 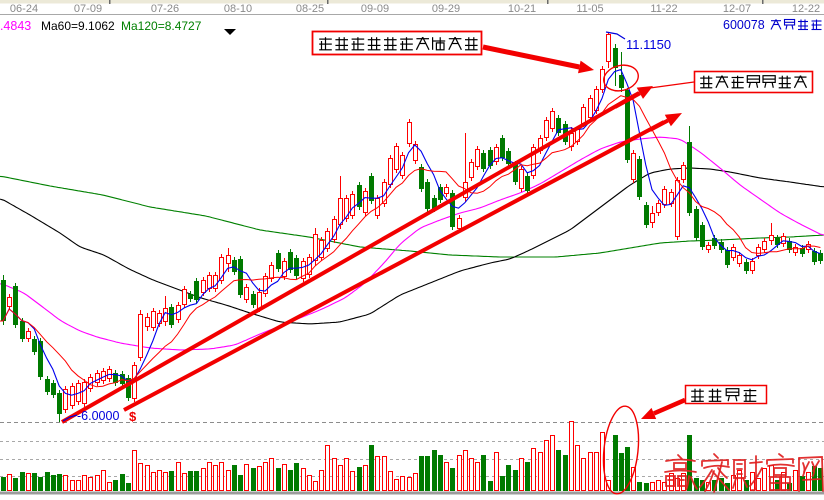 I want to click on svg-text: 06-24, so click(x=24, y=9).